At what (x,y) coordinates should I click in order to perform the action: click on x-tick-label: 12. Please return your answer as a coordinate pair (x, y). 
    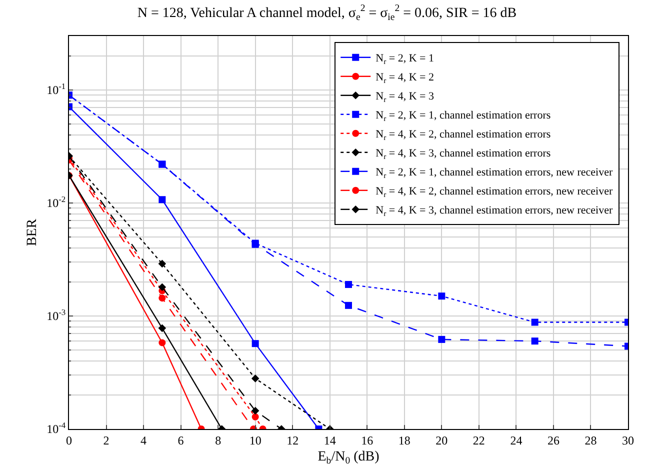
    Looking at the image, I should click on (292, 440).